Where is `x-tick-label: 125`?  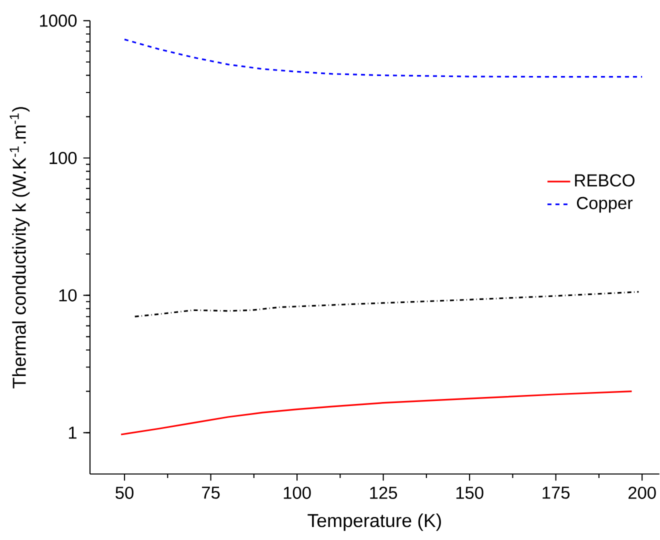
x-tick-label: 125 is located at coordinates (384, 492).